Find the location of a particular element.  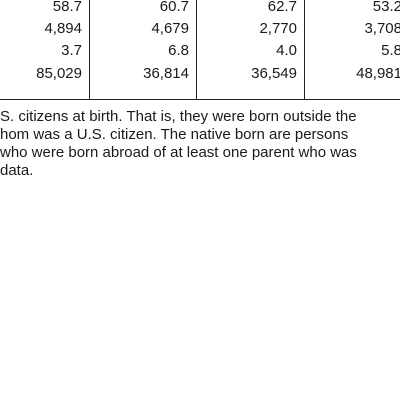

table-cell: 36,549 is located at coordinates (274, 73).